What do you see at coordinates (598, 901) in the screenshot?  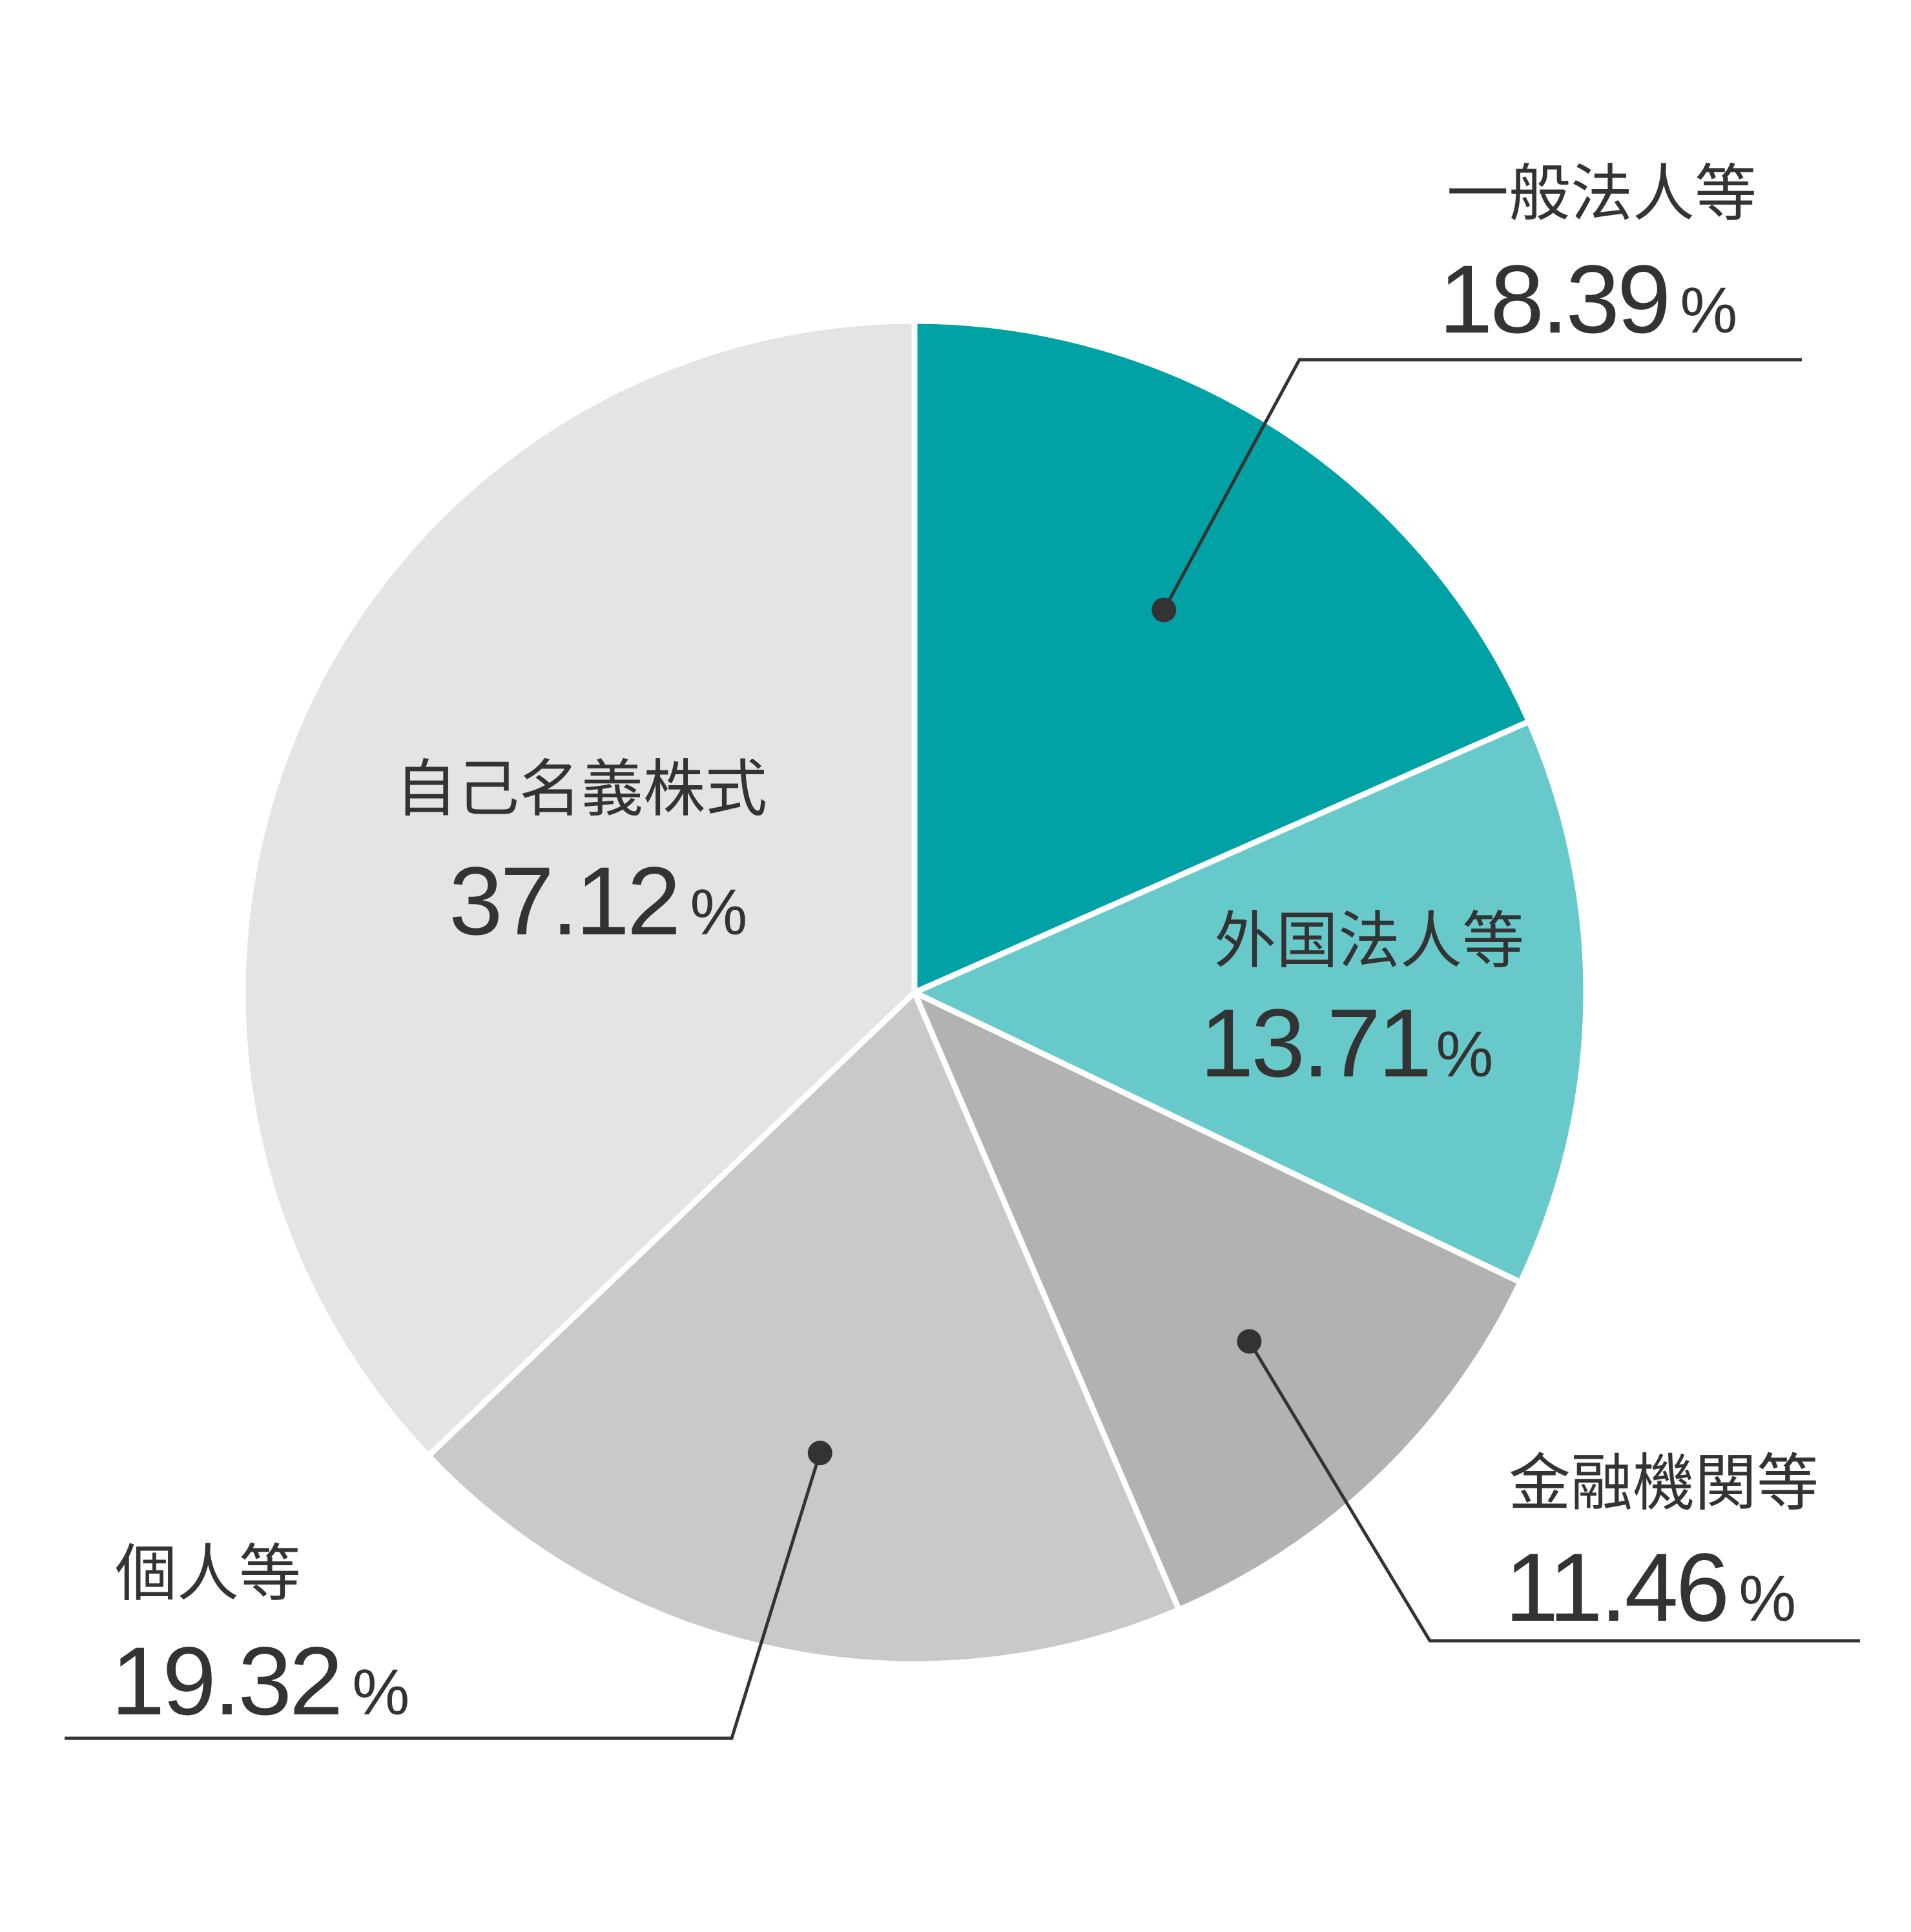 I see `slice-label-value: 37.12%` at bounding box center [598, 901].